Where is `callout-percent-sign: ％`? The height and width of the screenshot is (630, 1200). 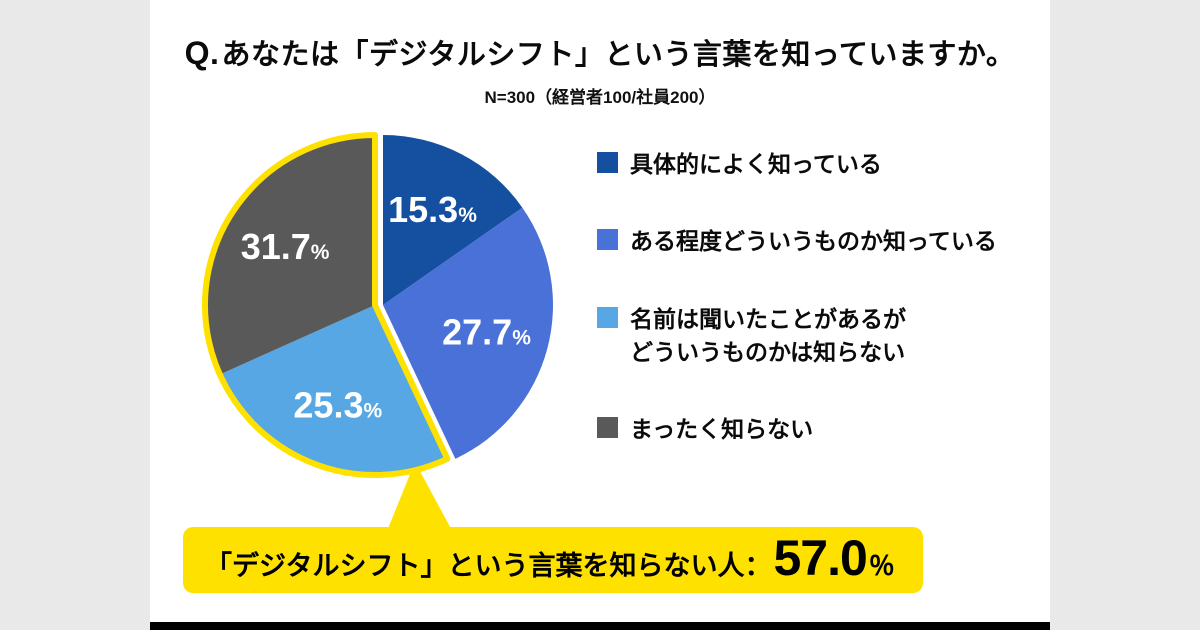
callout-percent-sign: ％ is located at coordinates (881, 566).